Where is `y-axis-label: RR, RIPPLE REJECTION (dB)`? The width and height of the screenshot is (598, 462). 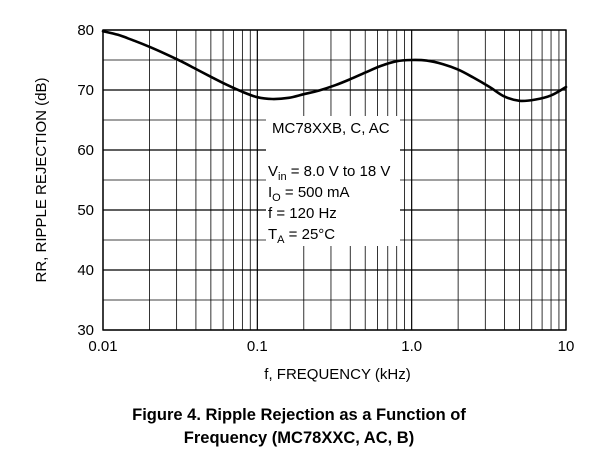 y-axis-label: RR, RIPPLE REJECTION (dB) is located at coordinates (41, 179).